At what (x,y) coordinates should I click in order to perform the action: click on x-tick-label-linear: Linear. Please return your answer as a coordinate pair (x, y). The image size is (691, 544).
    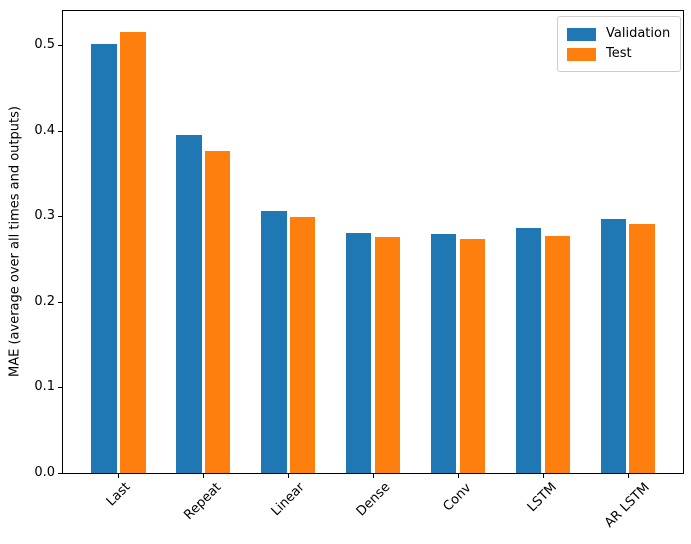
    Looking at the image, I should click on (288, 499).